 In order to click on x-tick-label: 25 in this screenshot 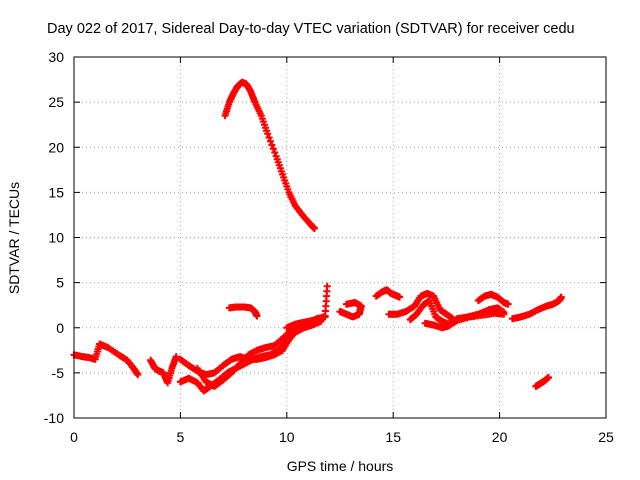, I will do `click(606, 437)`.